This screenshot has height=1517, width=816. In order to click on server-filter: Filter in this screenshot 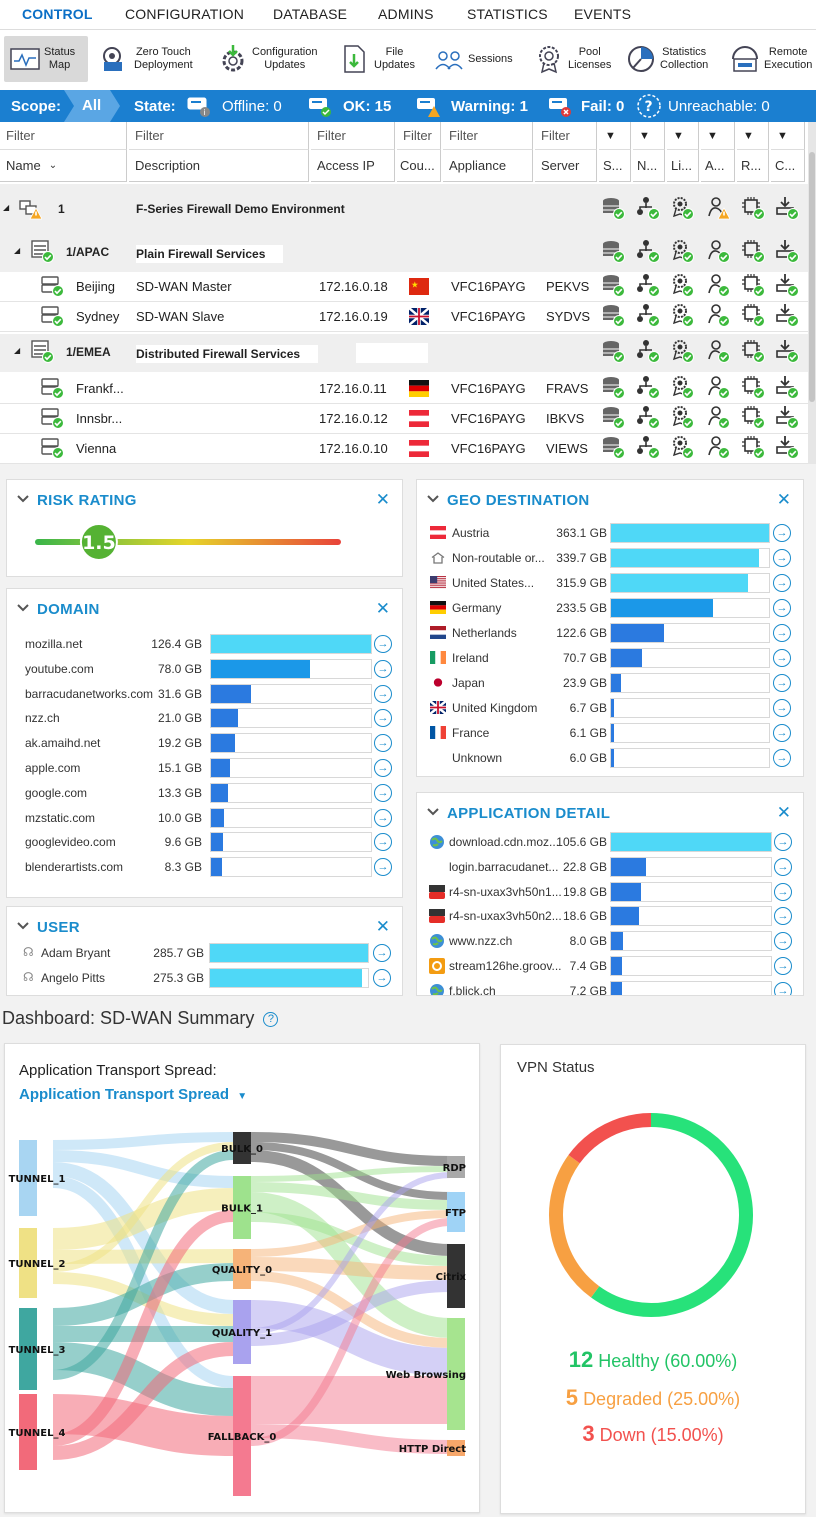, I will do `click(566, 136)`.